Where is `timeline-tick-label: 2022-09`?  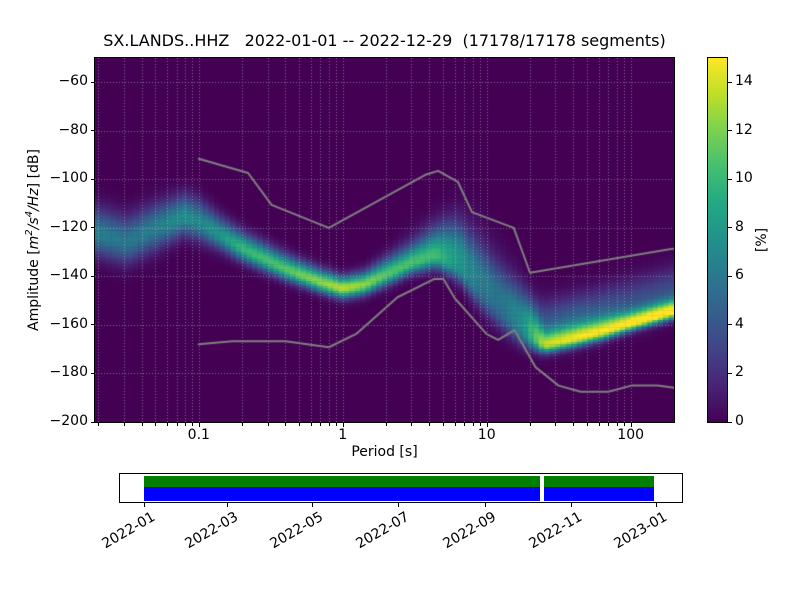 timeline-tick-label: 2022-09 is located at coordinates (469, 531).